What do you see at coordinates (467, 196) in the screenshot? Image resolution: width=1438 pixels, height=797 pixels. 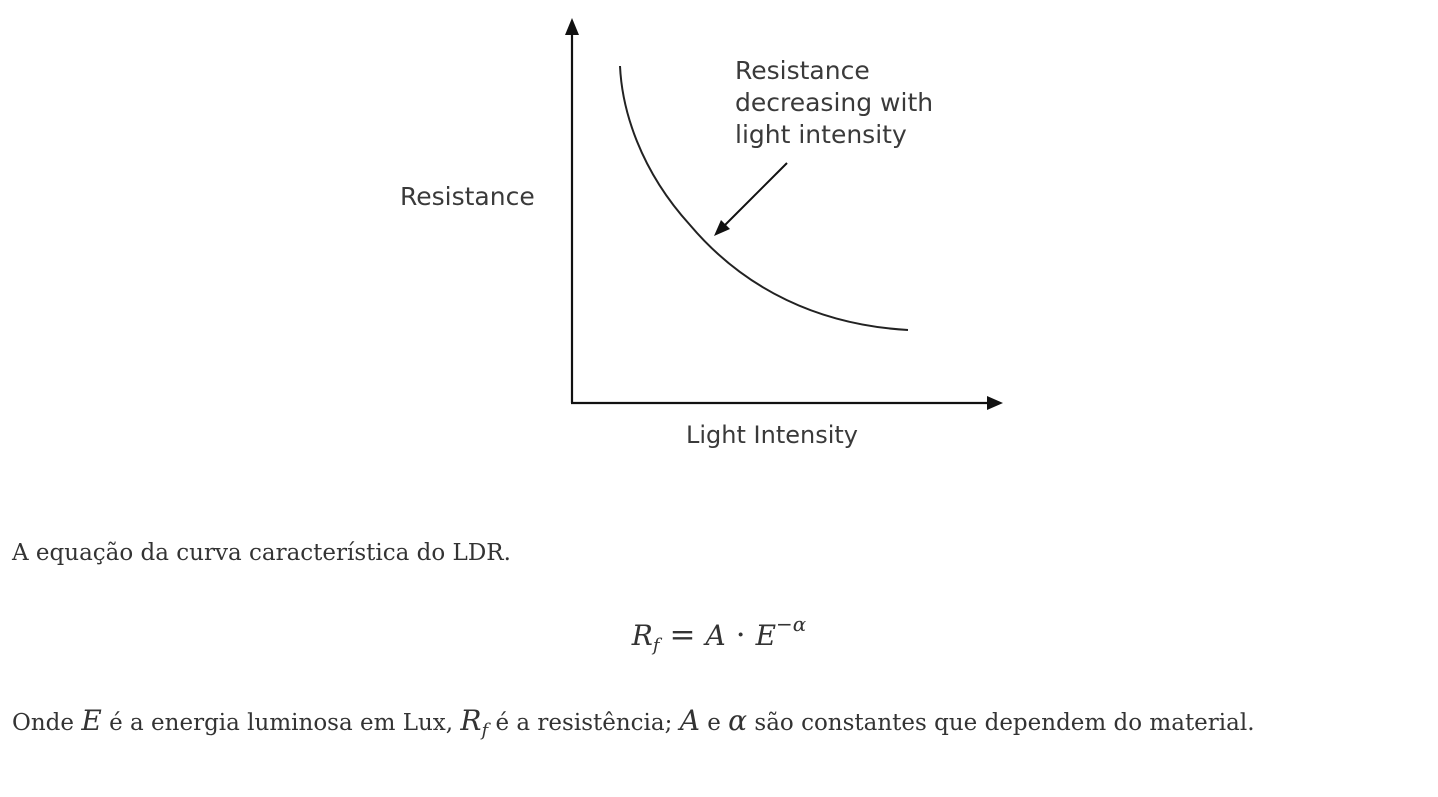 I see `y-axis-label: Resistance` at bounding box center [467, 196].